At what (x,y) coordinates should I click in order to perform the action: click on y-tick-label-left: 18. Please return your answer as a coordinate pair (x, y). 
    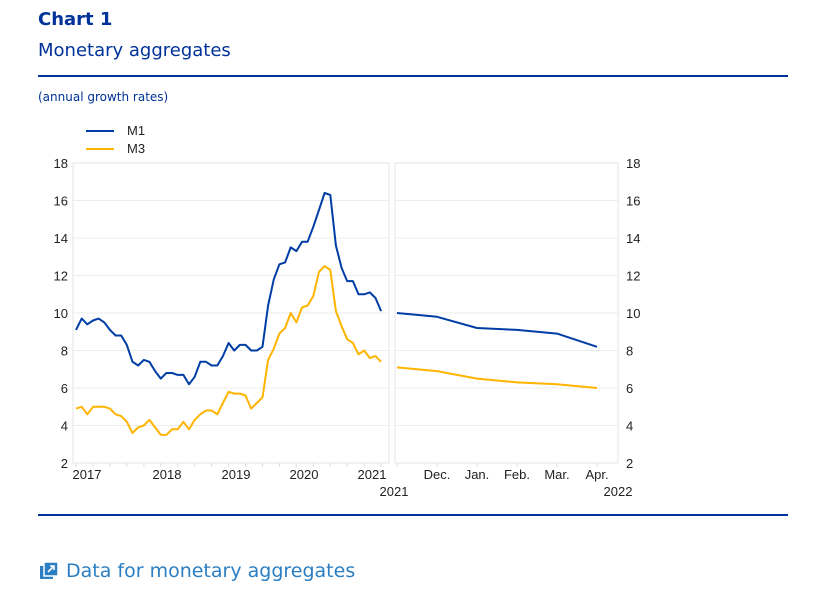
    Looking at the image, I should click on (61, 163).